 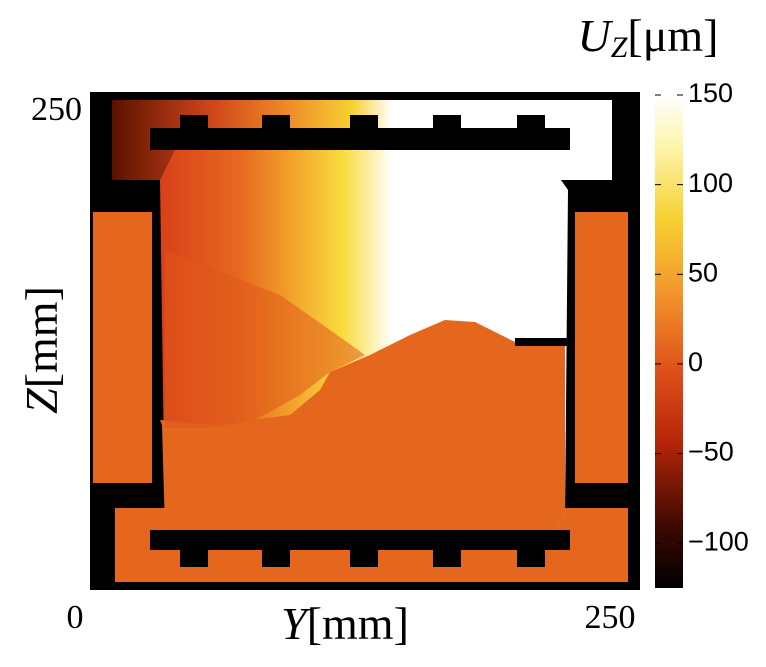 I want to click on y-tick-label: 250, so click(x=56, y=109).